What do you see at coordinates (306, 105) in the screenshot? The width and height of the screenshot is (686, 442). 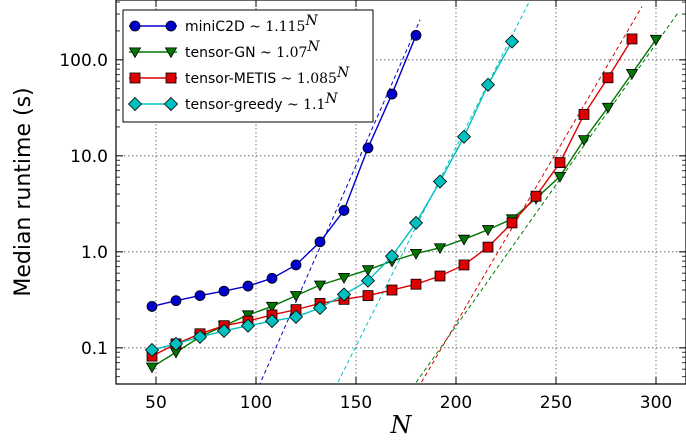 I see `legend-fit-formula: ~ 1.1` at bounding box center [306, 105].